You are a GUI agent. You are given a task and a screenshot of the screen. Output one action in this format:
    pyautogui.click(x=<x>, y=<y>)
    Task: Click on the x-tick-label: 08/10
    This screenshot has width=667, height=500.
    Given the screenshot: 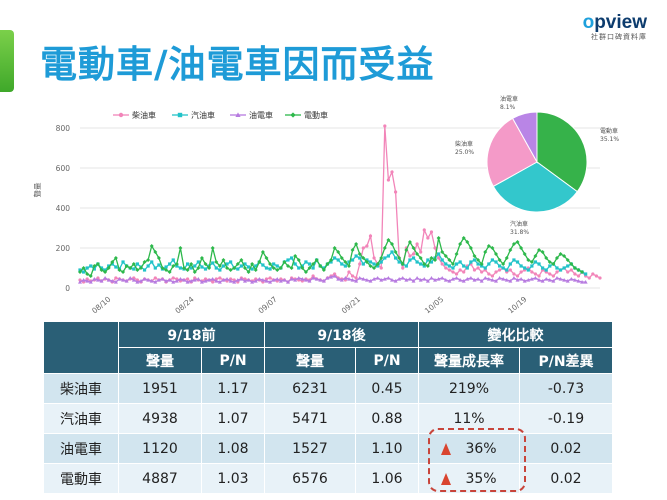 What is the action you would take?
    pyautogui.click(x=101, y=304)
    